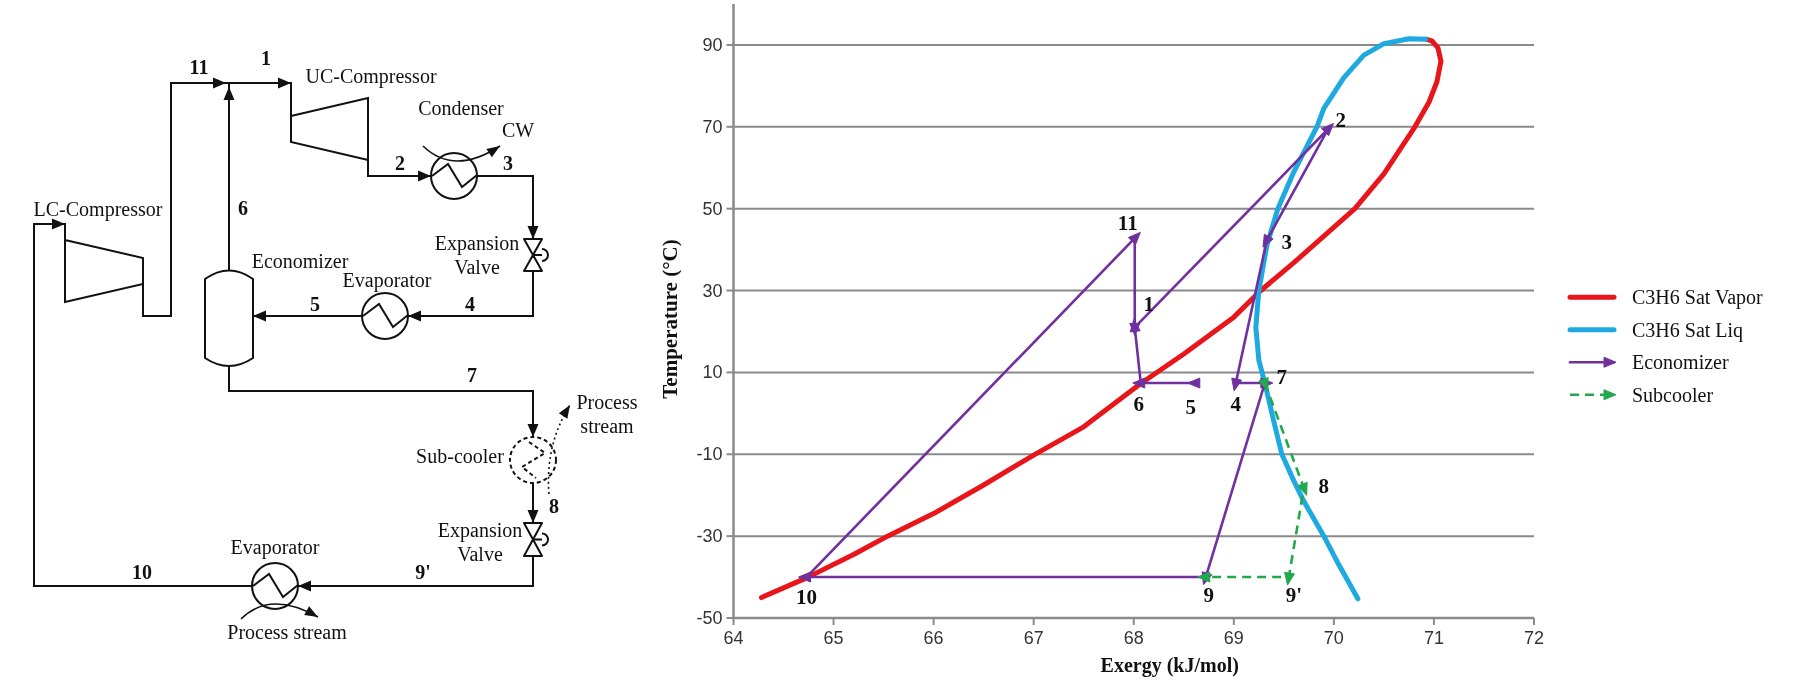  What do you see at coordinates (1233, 638) in the screenshot?
I see `x-tick-label: 69` at bounding box center [1233, 638].